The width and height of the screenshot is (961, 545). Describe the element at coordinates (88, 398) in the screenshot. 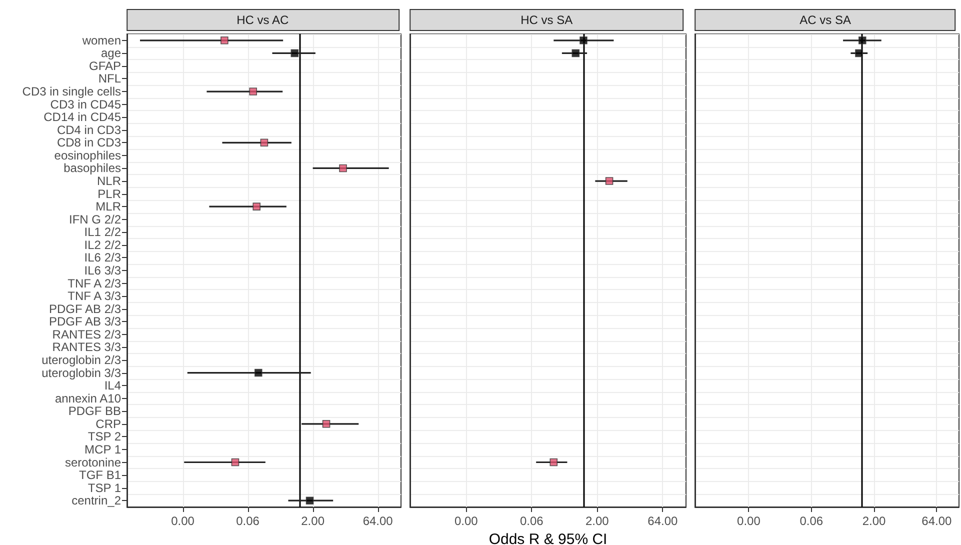

I see `y-tick-label: annexin A10` at that location.